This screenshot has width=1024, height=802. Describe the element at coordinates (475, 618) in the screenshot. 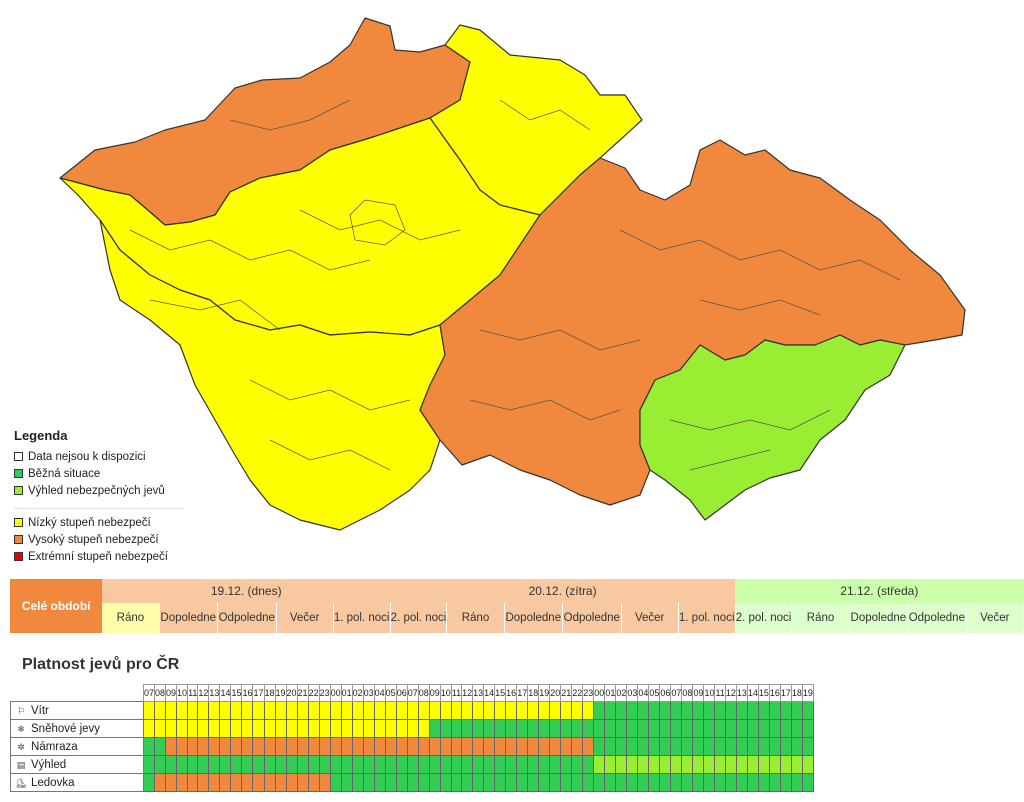

I see `period-slot: Ráno` at that location.